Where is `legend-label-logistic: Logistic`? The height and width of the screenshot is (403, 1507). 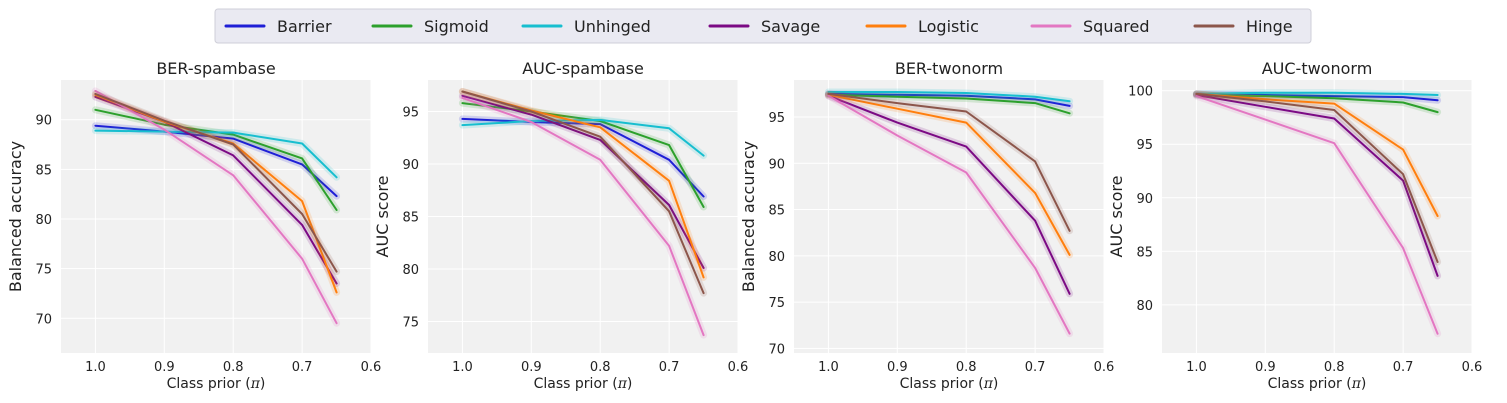 legend-label-logistic: Logistic is located at coordinates (948, 26).